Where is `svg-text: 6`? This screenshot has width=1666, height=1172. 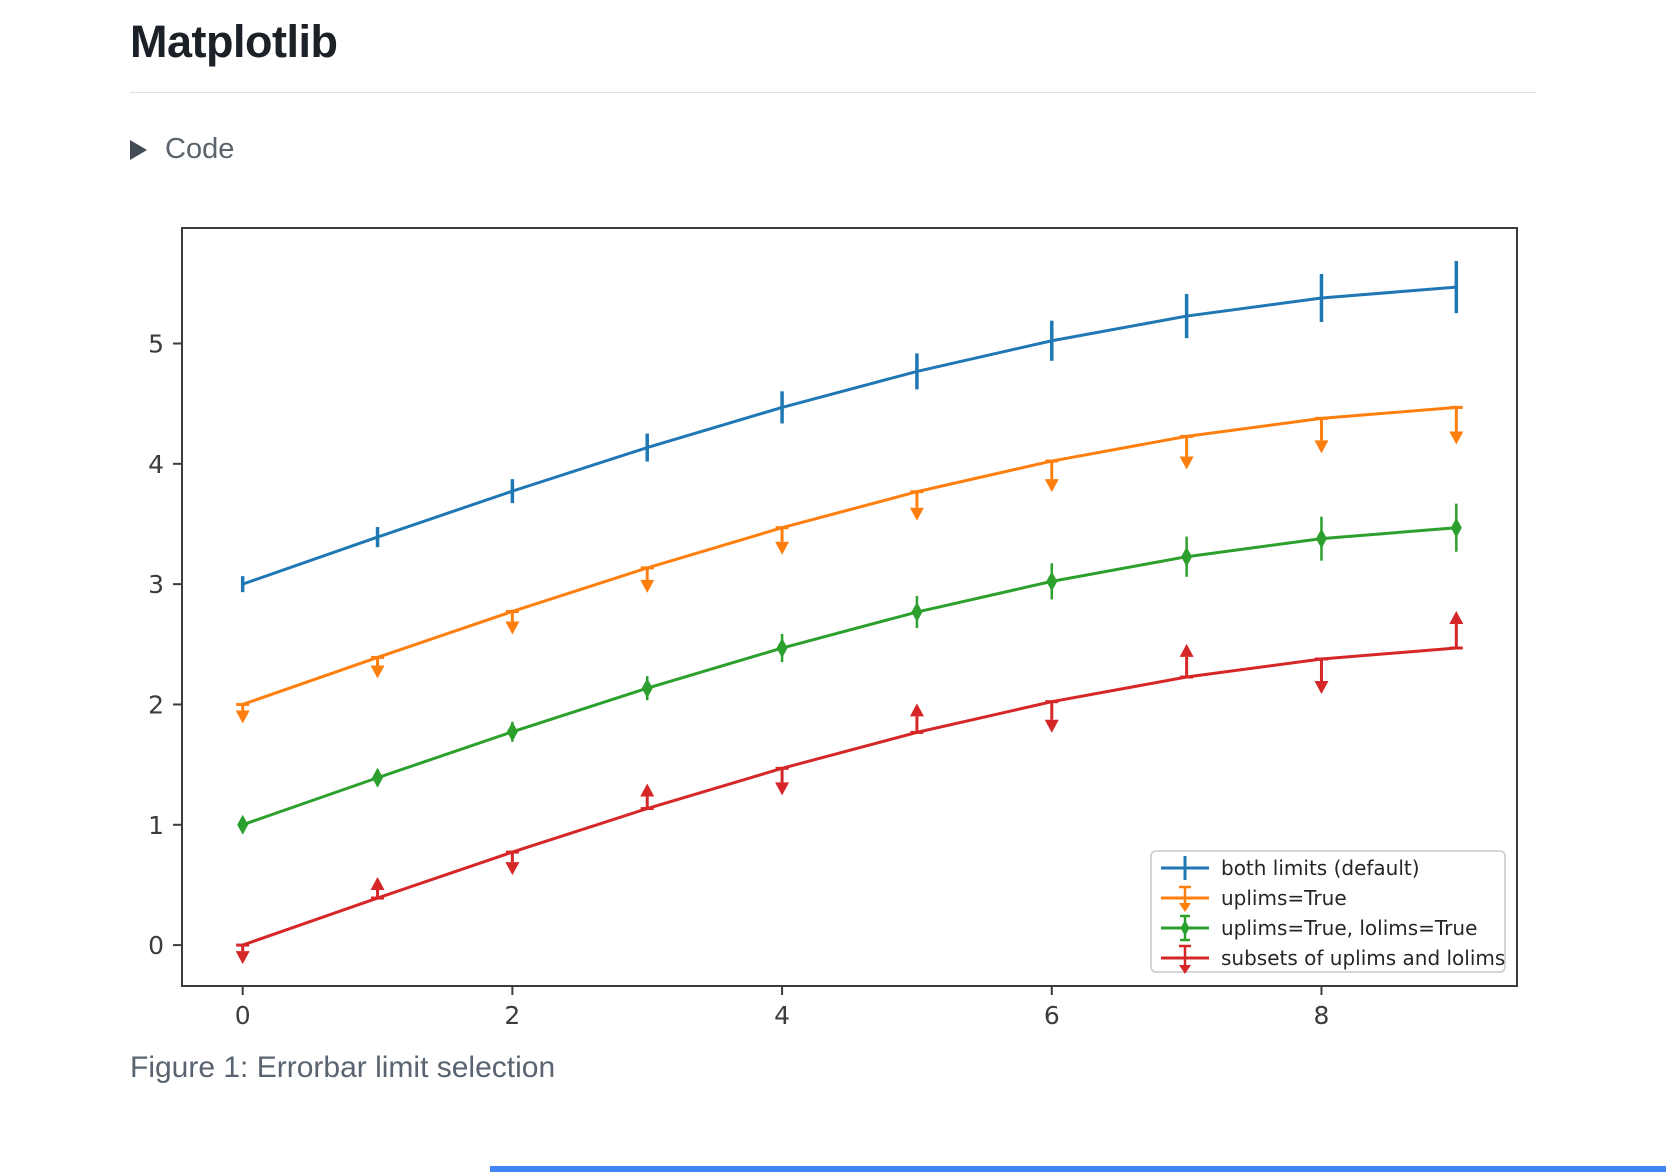
svg-text: 6 is located at coordinates (1052, 1015).